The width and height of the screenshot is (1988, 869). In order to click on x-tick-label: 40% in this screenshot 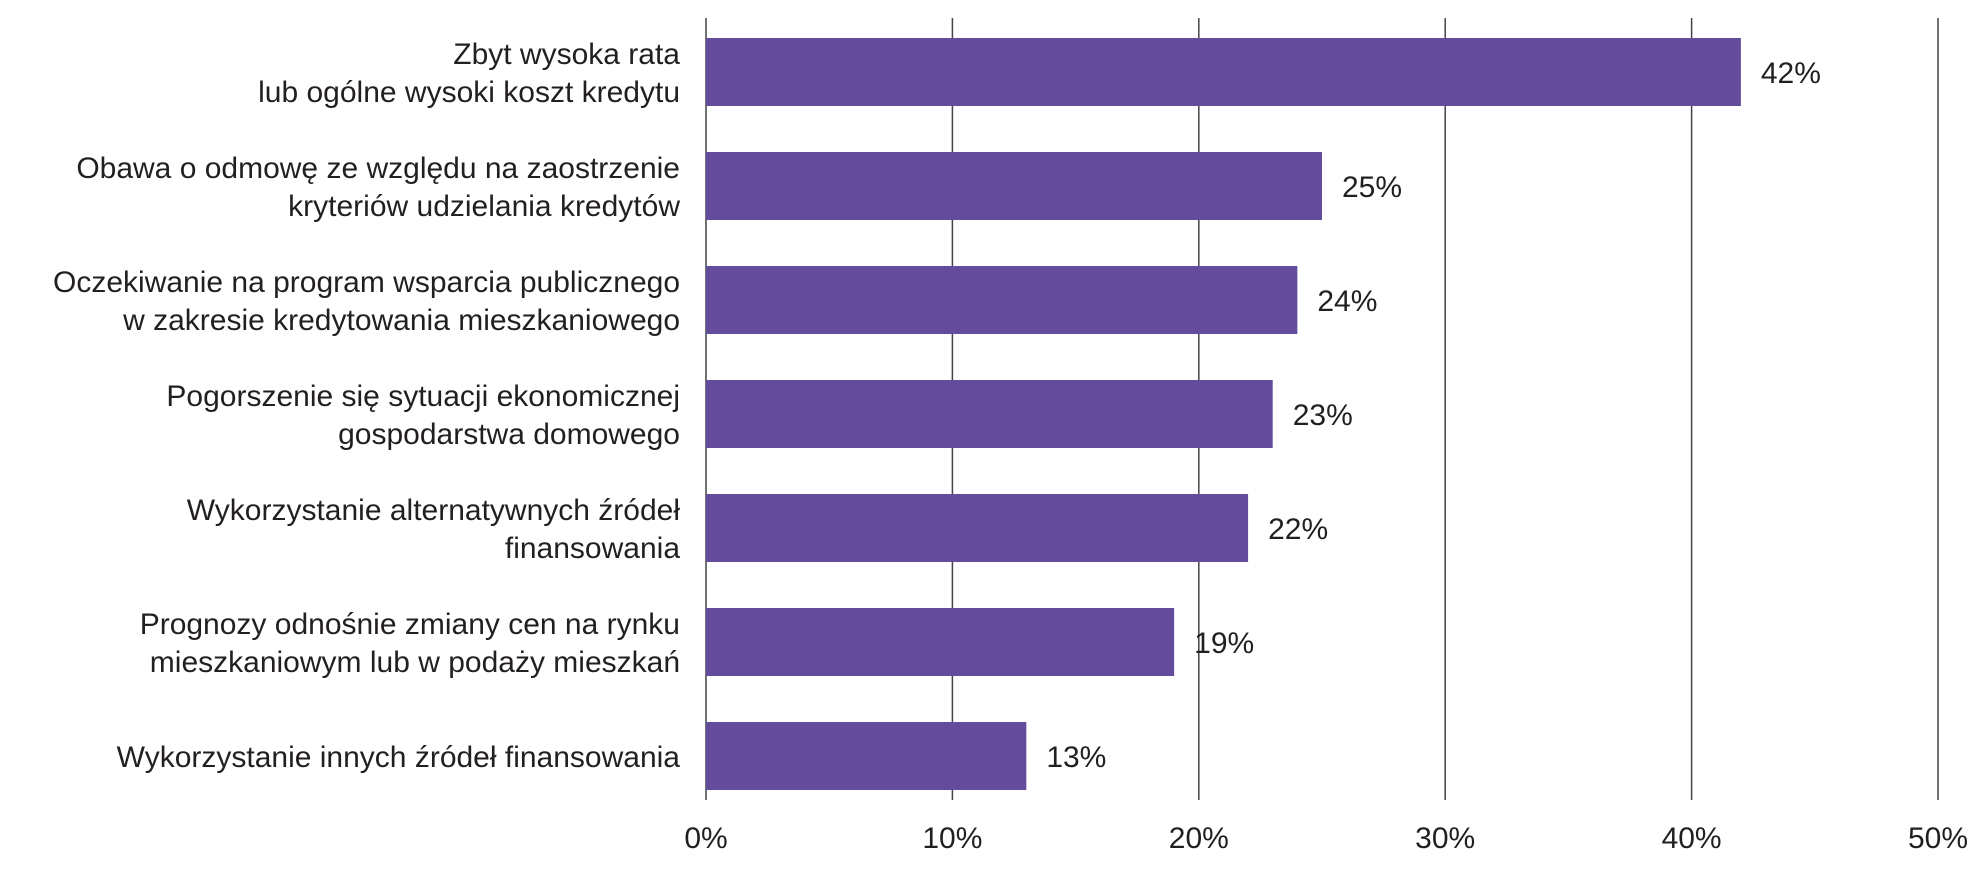, I will do `click(1692, 838)`.